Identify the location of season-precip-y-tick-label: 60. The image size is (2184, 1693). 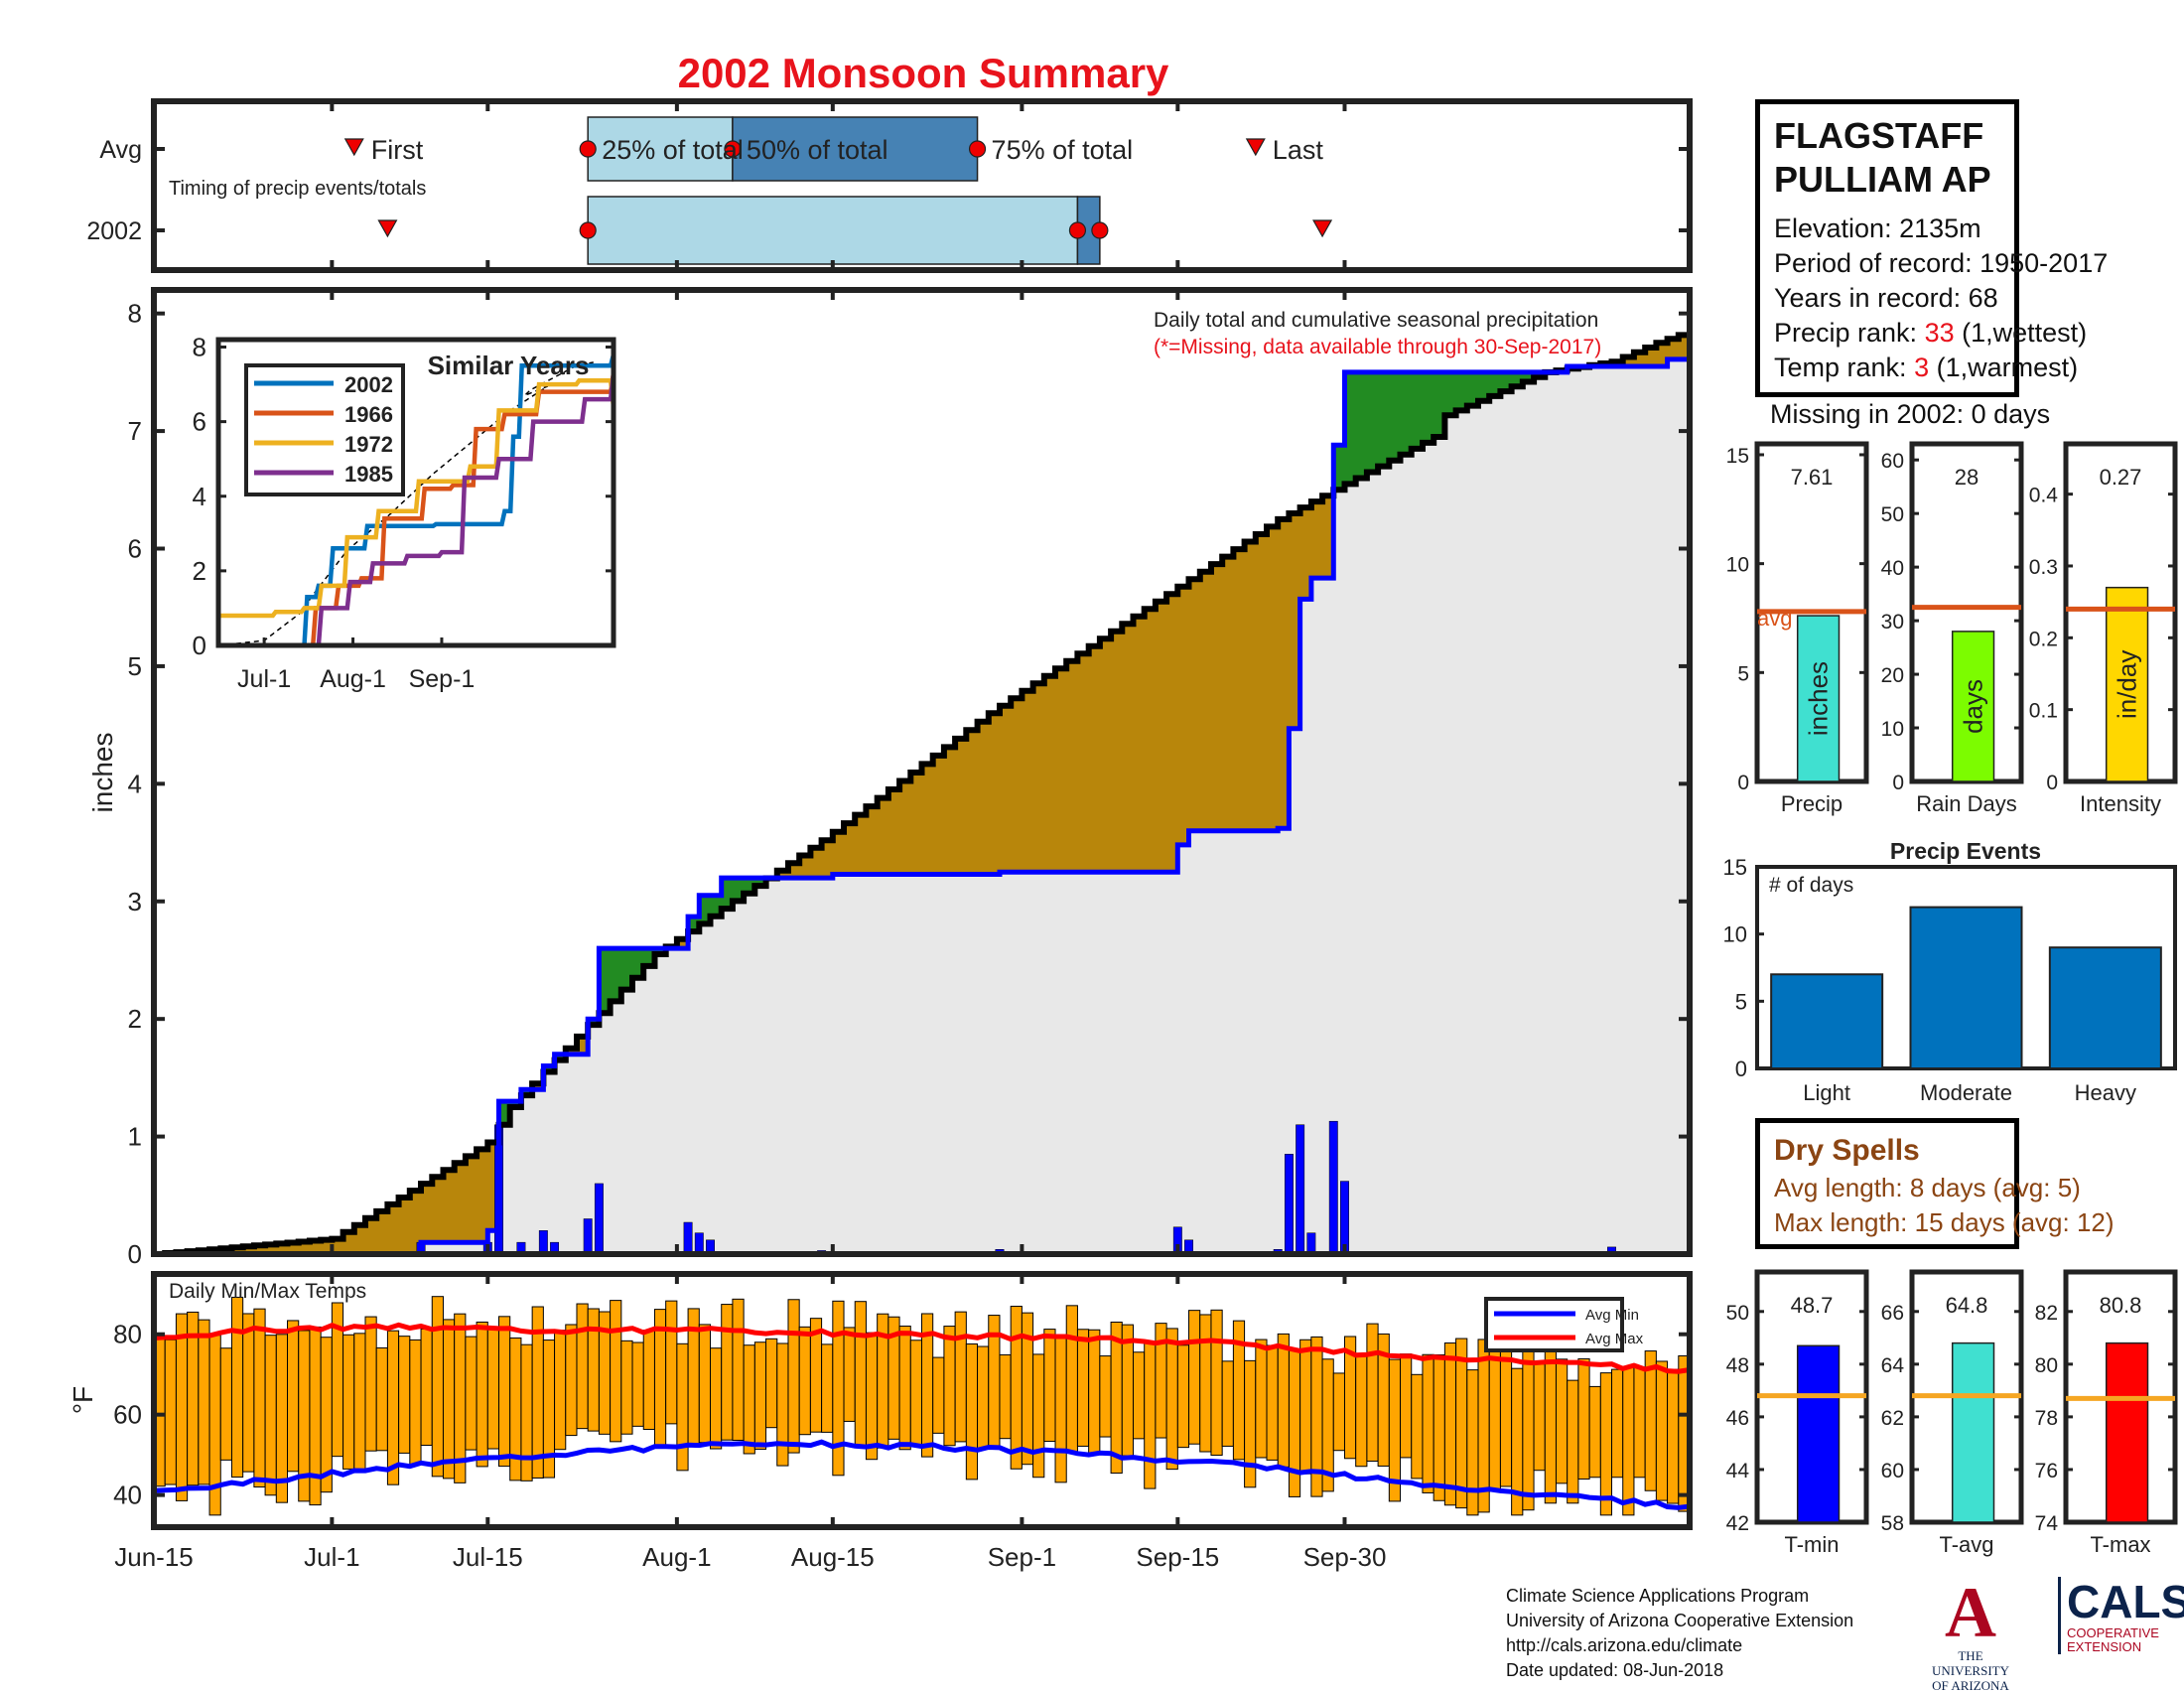
(1892, 461).